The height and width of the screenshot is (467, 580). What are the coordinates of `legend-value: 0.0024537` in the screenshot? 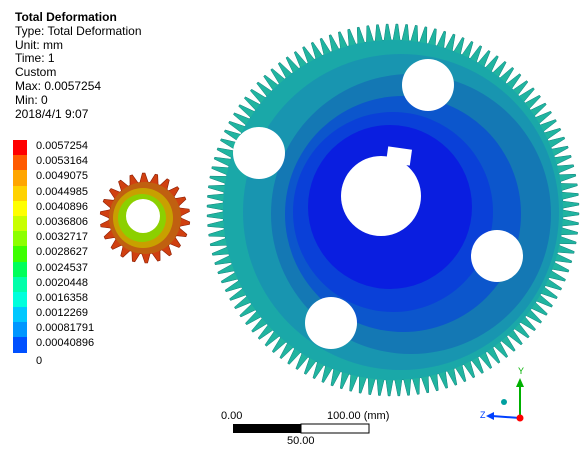 It's located at (62, 267).